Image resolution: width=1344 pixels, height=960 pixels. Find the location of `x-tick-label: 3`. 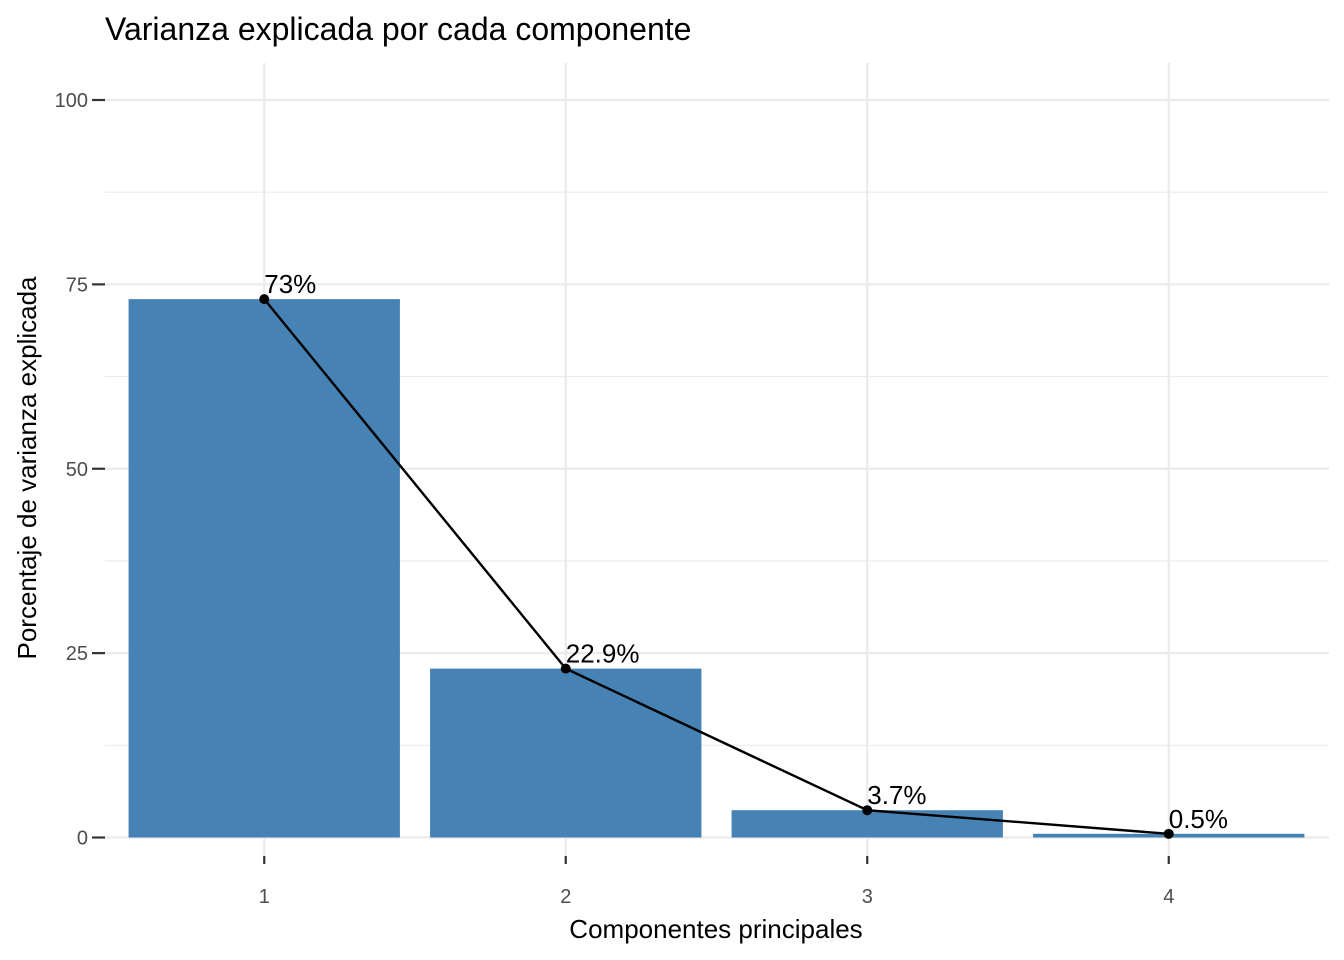

x-tick-label: 3 is located at coordinates (867, 897).